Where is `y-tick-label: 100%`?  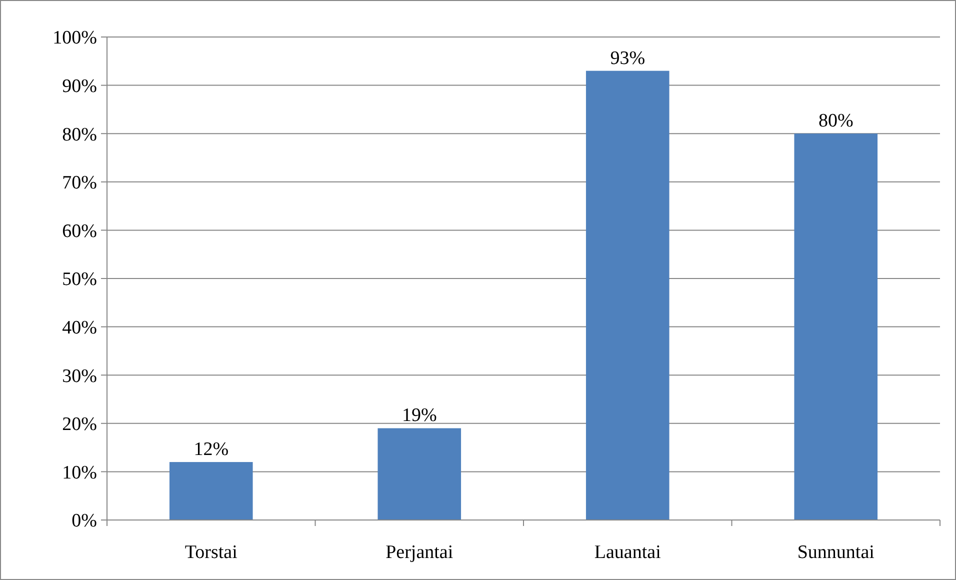
y-tick-label: 100% is located at coordinates (75, 38).